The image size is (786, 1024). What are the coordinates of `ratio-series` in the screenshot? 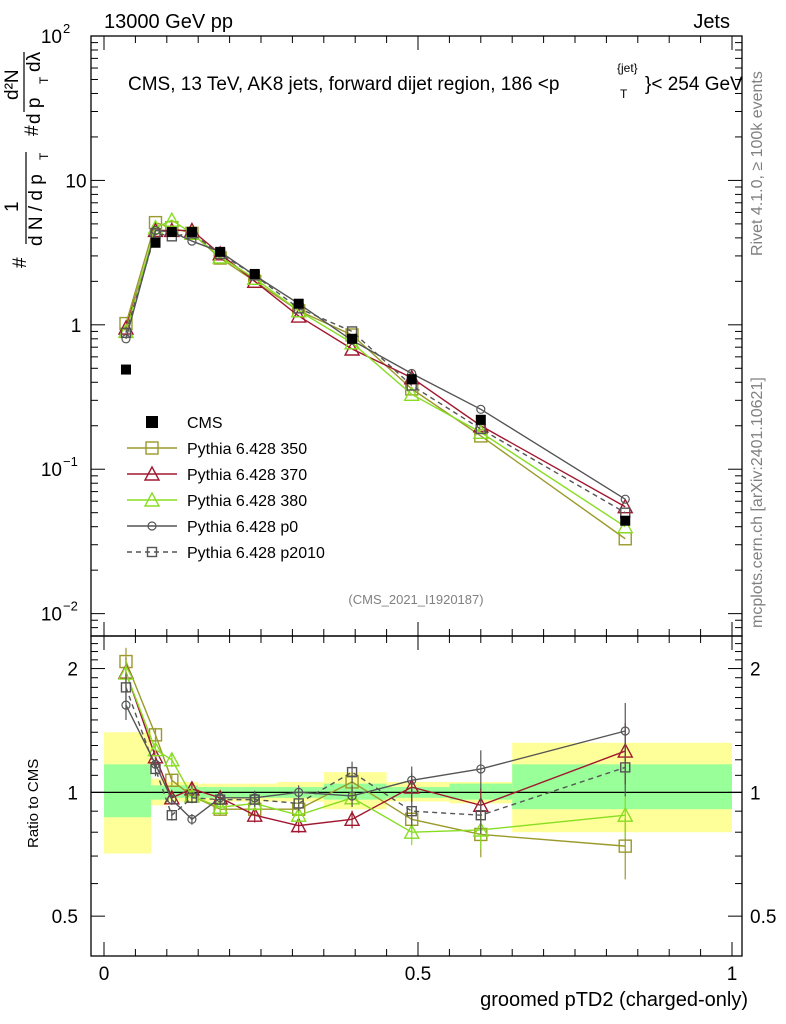 It's located at (375, 763).